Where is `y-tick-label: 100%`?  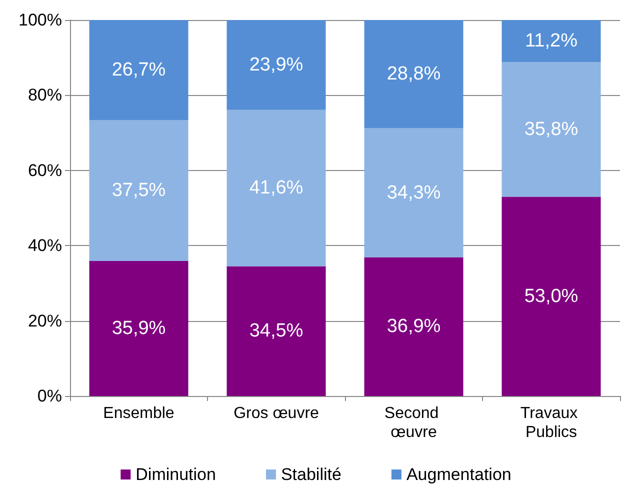
y-tick-label: 100% is located at coordinates (40, 20).